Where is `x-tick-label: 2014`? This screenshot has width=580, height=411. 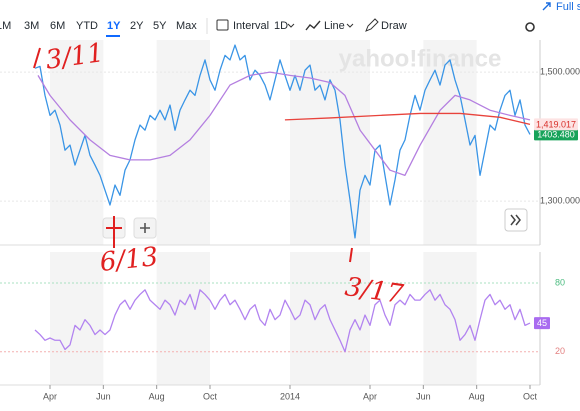
x-tick-label: 2014 is located at coordinates (290, 396).